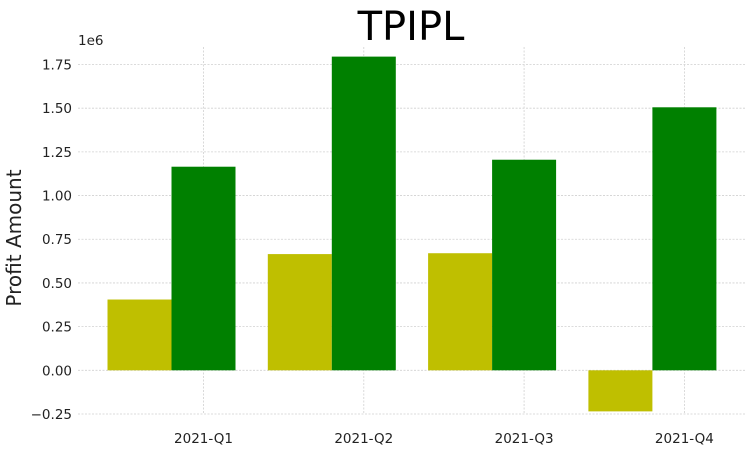  What do you see at coordinates (57, 109) in the screenshot?
I see `y-tick-label: 1.50` at bounding box center [57, 109].